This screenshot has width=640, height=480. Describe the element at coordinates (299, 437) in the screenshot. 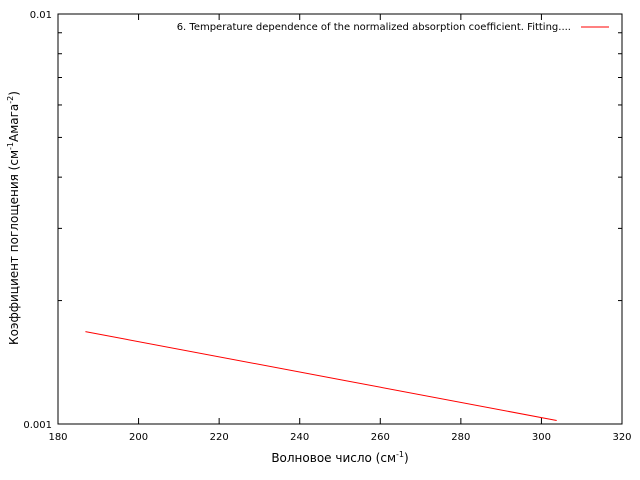

I see `x-tick-label: 240` at that location.